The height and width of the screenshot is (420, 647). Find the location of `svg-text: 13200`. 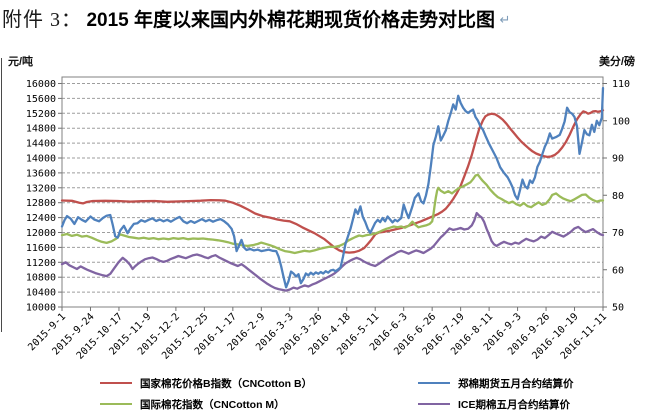

svg-text: 13200 is located at coordinates (41, 188).